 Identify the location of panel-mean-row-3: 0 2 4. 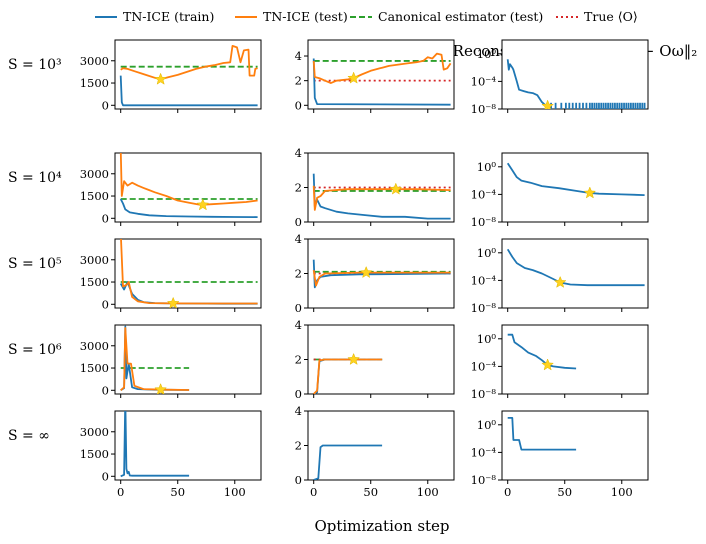
(375, 359).